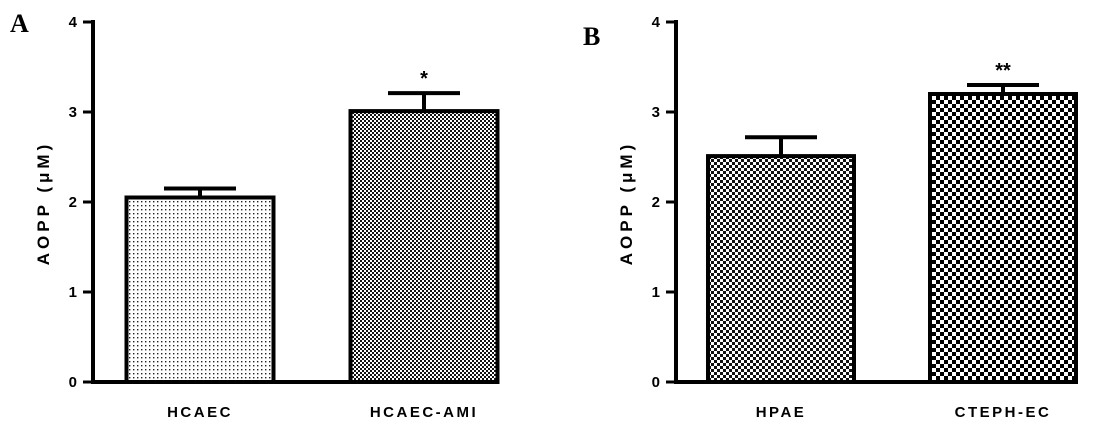 The width and height of the screenshot is (1103, 425). I want to click on panel-a-y-tick-label-4: 4, so click(73, 22).